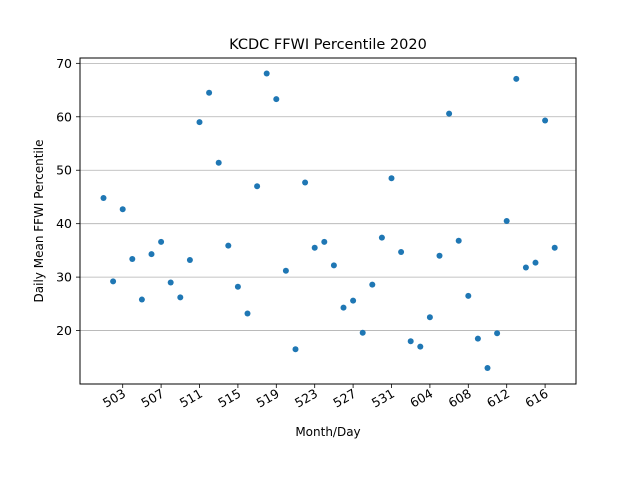  I want to click on y-tick-label: 50, so click(64, 170).